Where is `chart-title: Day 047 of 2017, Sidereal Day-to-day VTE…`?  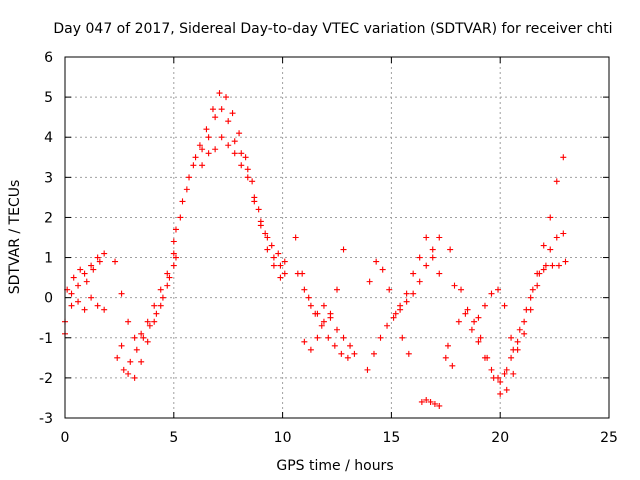 chart-title: Day 047 of 2017, Sidereal Day-to-day VTE… is located at coordinates (332, 29).